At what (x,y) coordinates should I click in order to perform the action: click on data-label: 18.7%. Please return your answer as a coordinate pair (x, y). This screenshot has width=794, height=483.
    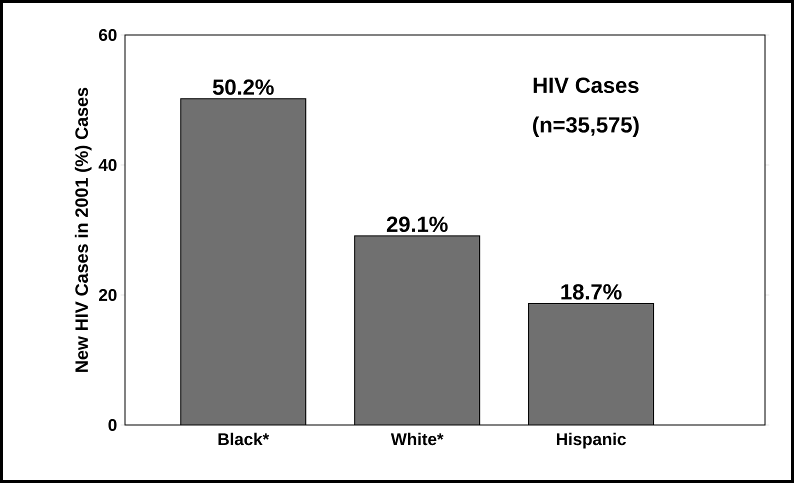
    Looking at the image, I should click on (591, 292).